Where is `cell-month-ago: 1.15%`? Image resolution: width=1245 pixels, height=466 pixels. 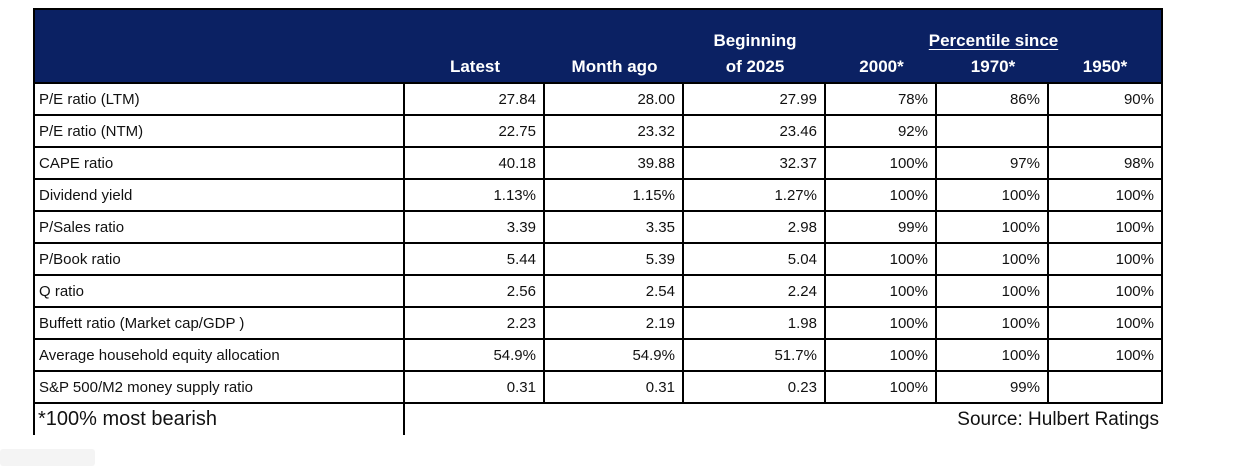 cell-month-ago: 1.15% is located at coordinates (613, 195).